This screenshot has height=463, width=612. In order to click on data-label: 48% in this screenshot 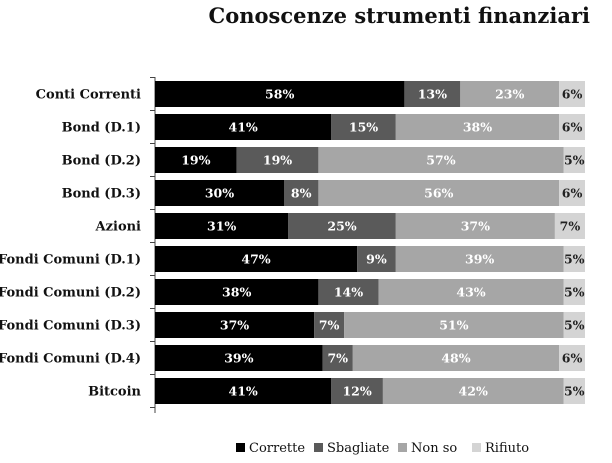, I will do `click(455, 358)`.